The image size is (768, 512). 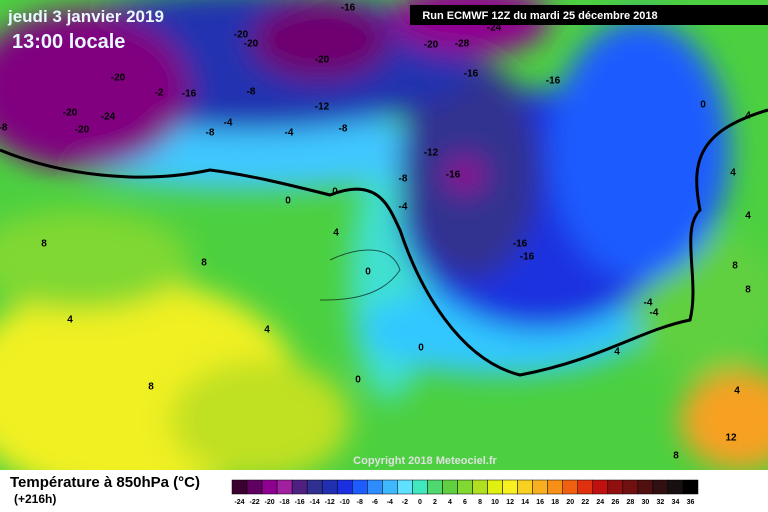 What do you see at coordinates (480, 502) in the screenshot?
I see `scale-tick: 8` at bounding box center [480, 502].